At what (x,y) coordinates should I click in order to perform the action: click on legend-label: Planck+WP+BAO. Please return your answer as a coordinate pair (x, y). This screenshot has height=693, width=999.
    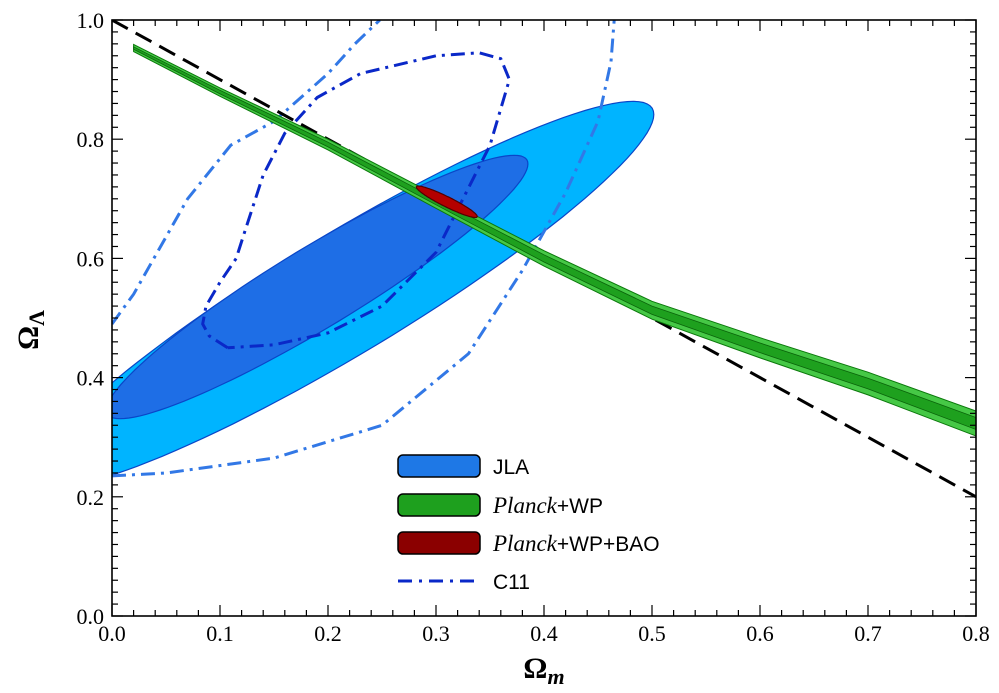
    Looking at the image, I should click on (576, 543).